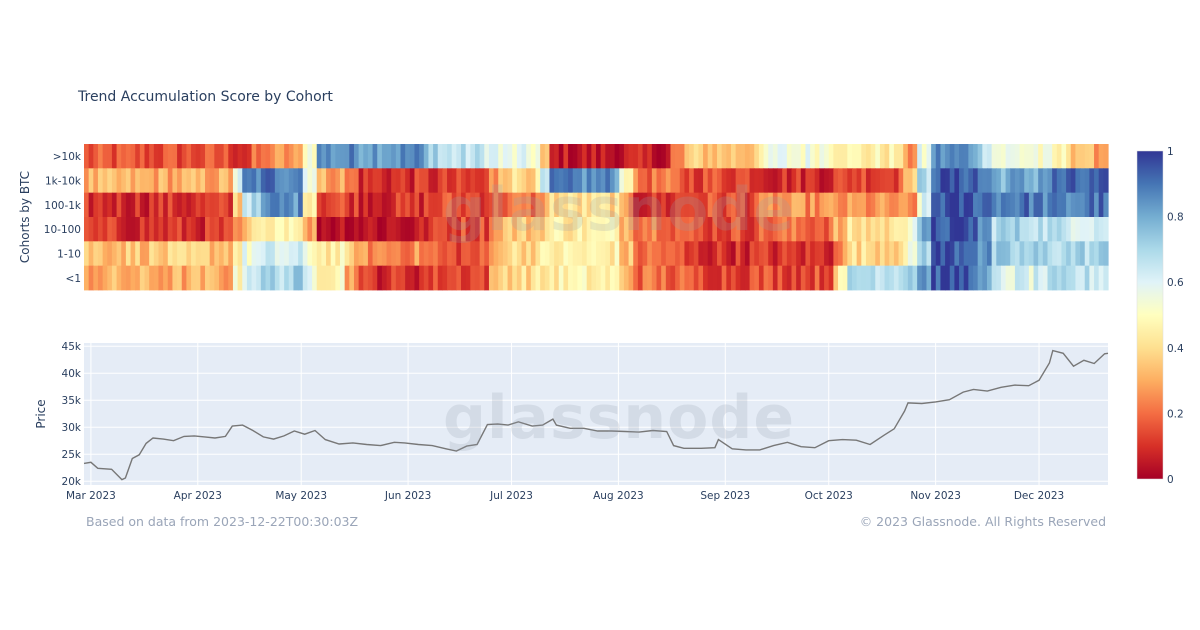  What do you see at coordinates (67, 157) in the screenshot?
I see `heatmap-y-tick-label: >10k` at bounding box center [67, 157].